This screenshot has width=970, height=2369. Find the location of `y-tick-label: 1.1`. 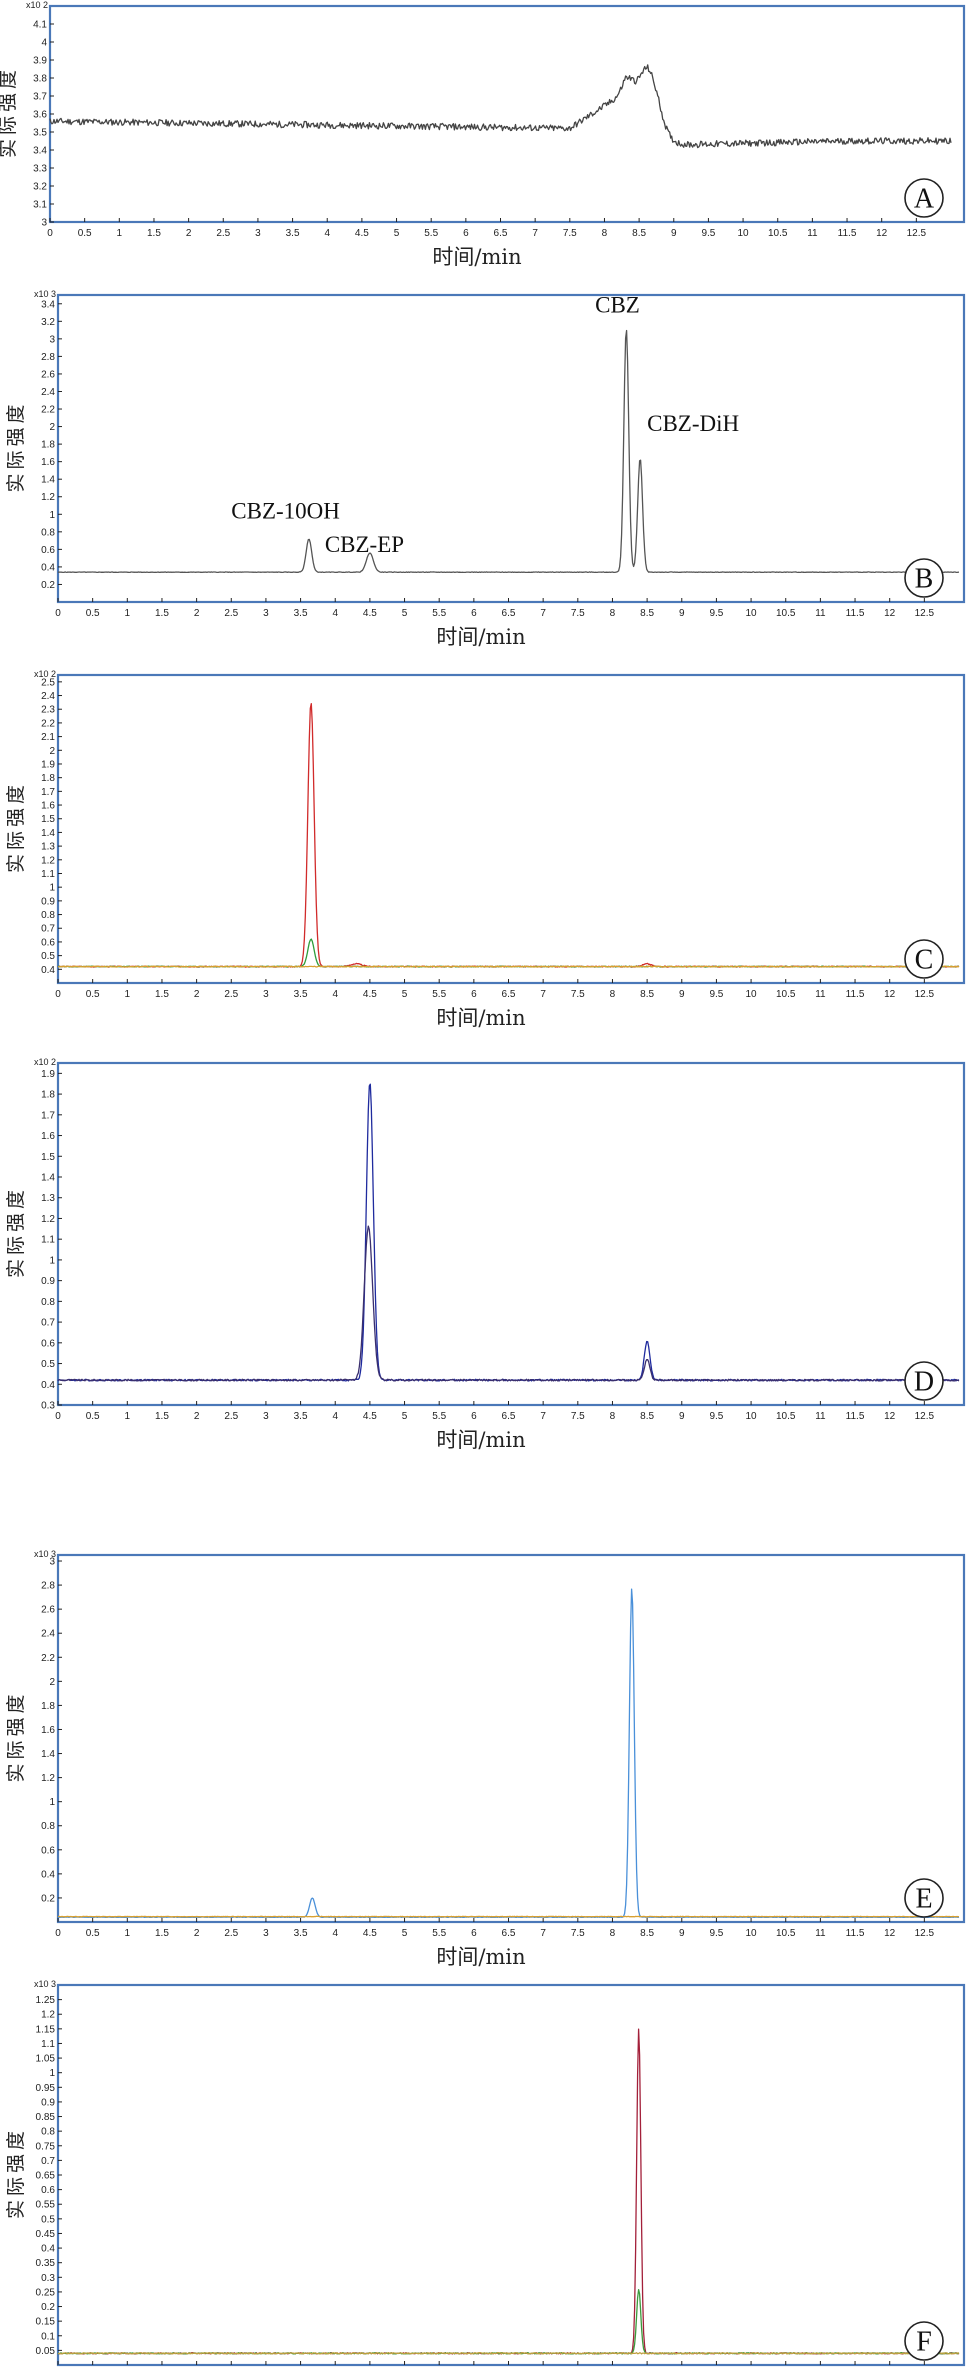

y-tick-label: 1.1 is located at coordinates (48, 2044).